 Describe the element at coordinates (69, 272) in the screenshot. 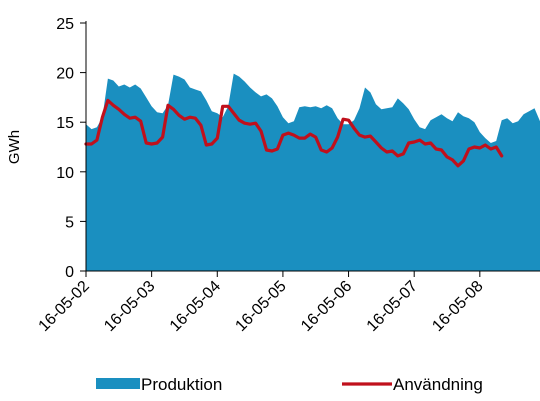

I see `y-tick-label: 0` at that location.